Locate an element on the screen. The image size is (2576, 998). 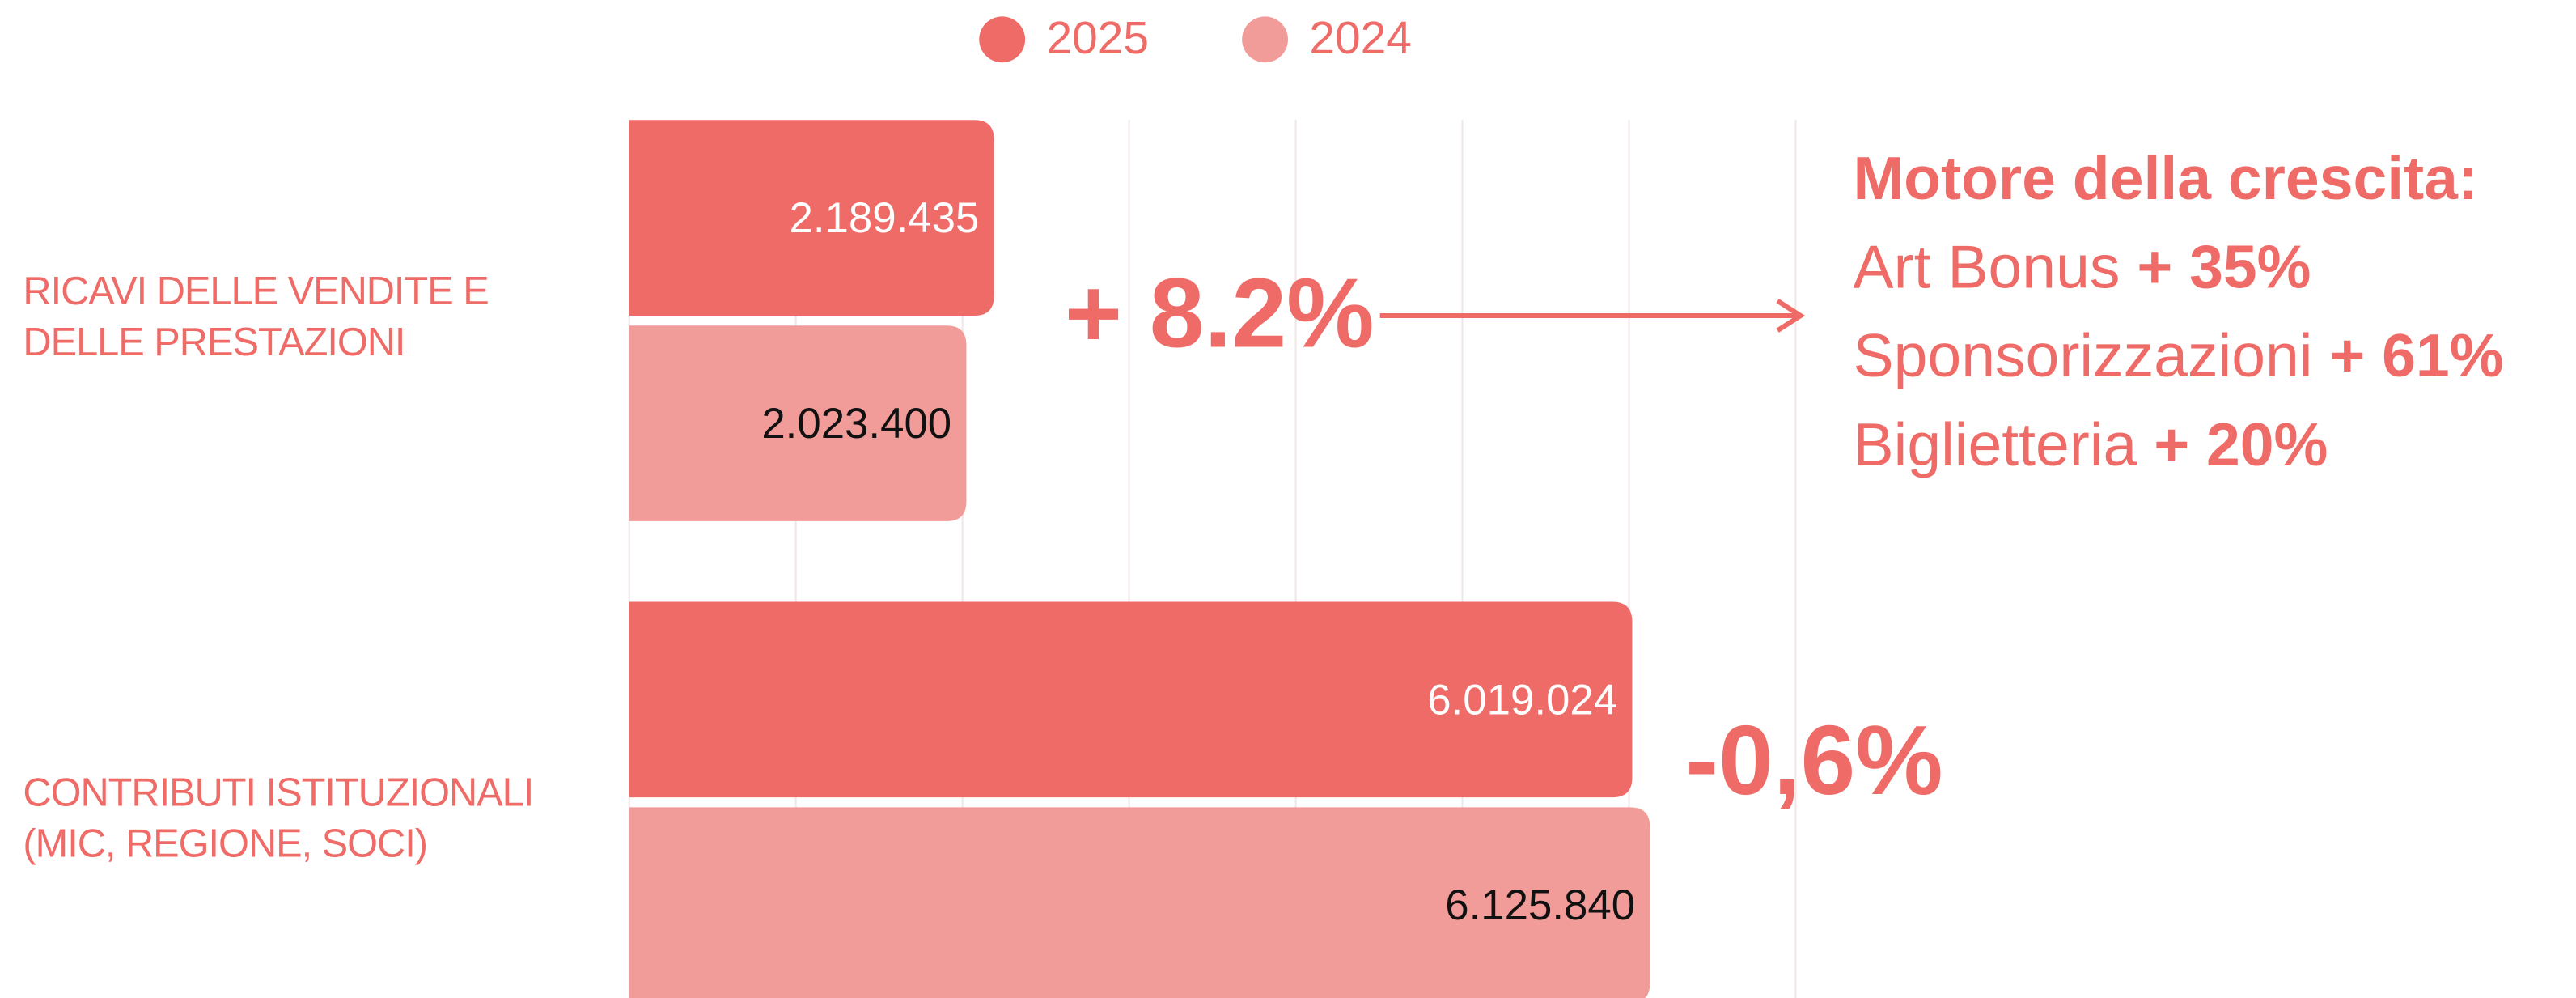
value-label: 6.019.024 is located at coordinates (1522, 700).